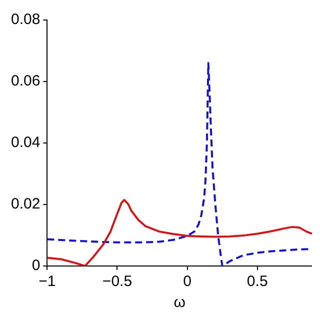  What do you see at coordinates (47, 281) in the screenshot?
I see `x-tick-label: −1` at bounding box center [47, 281].